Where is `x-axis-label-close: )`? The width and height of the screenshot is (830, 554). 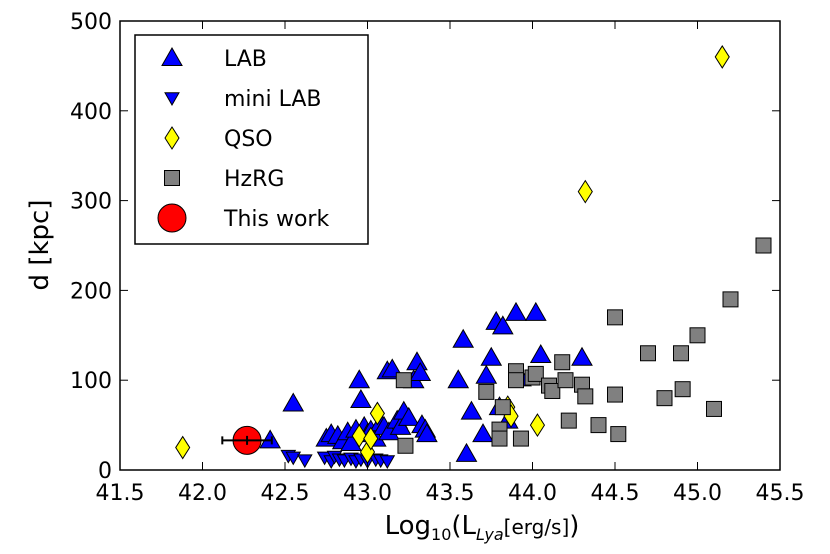 x-axis-label-close: ) is located at coordinates (574, 526).